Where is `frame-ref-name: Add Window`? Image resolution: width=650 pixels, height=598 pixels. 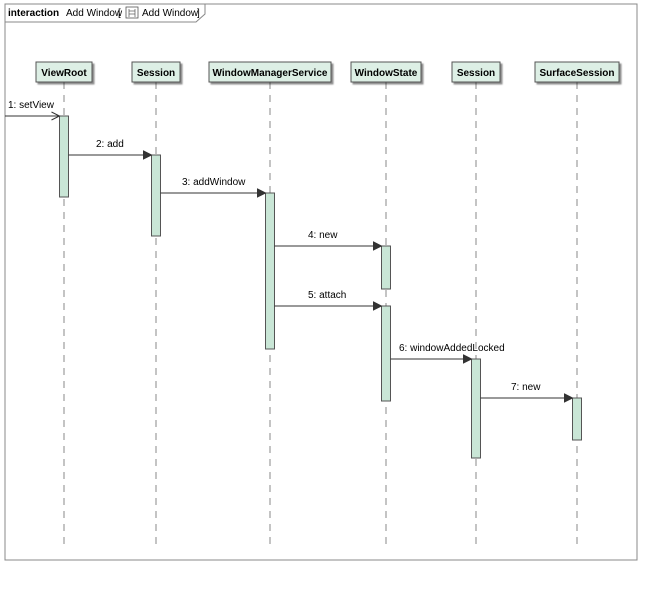
frame-ref-name: Add Window is located at coordinates (170, 13).